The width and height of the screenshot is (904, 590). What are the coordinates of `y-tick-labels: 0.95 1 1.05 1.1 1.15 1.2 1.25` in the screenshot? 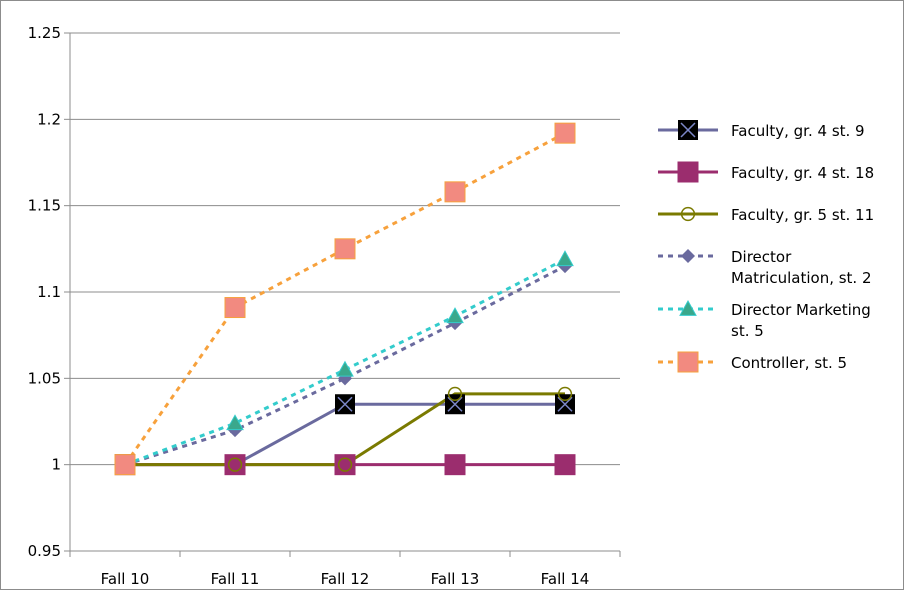 It's located at (44, 292).